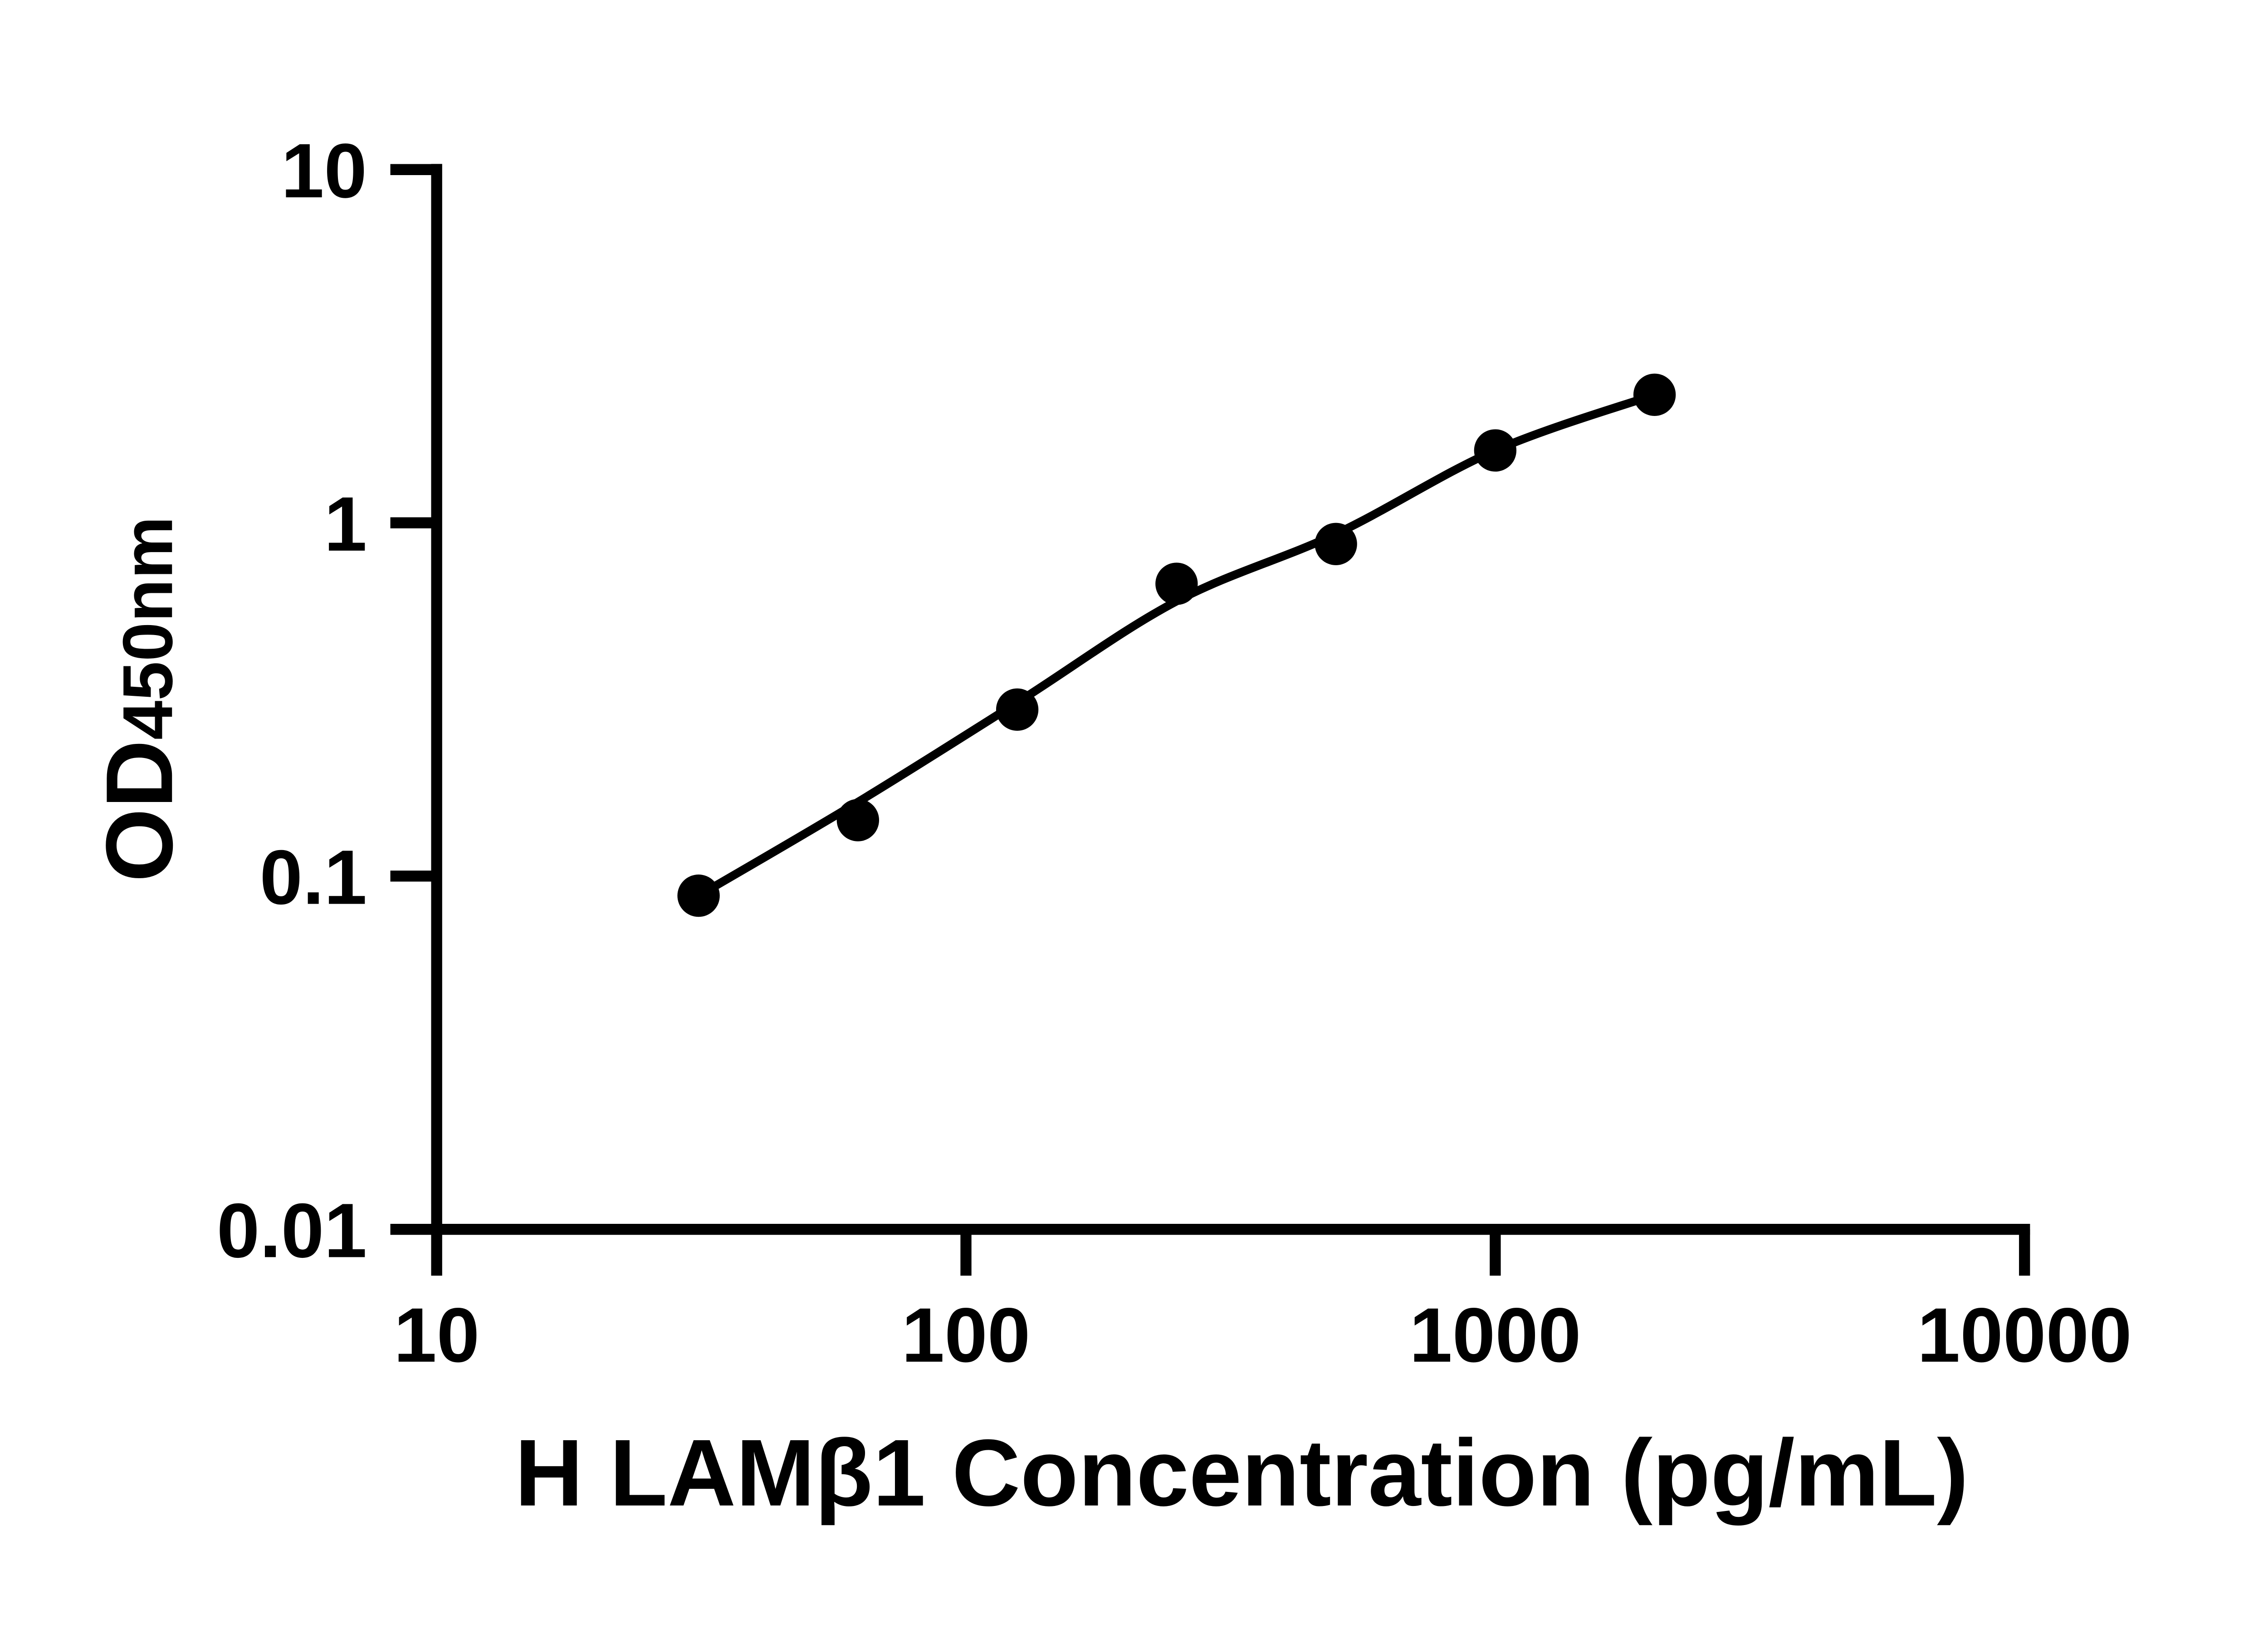 Image resolution: width=2268 pixels, height=1633 pixels. Describe the element at coordinates (1176, 645) in the screenshot. I see `data-points` at that location.